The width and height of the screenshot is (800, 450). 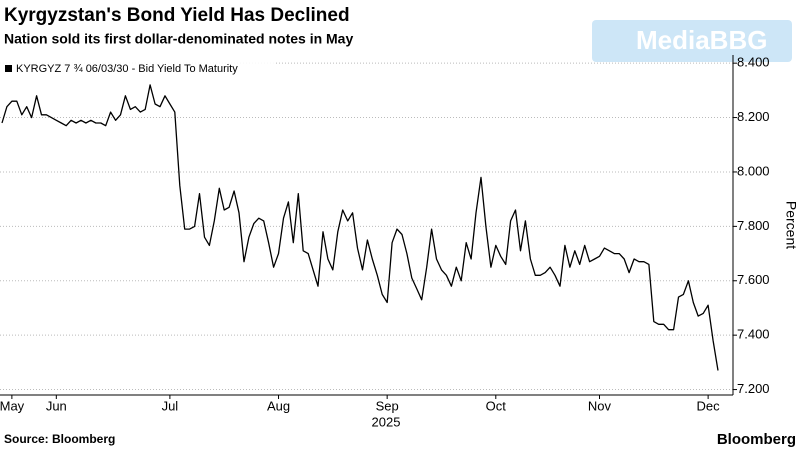 What do you see at coordinates (753, 62) in the screenshot?
I see `y-tick-label: 8.400` at bounding box center [753, 62].